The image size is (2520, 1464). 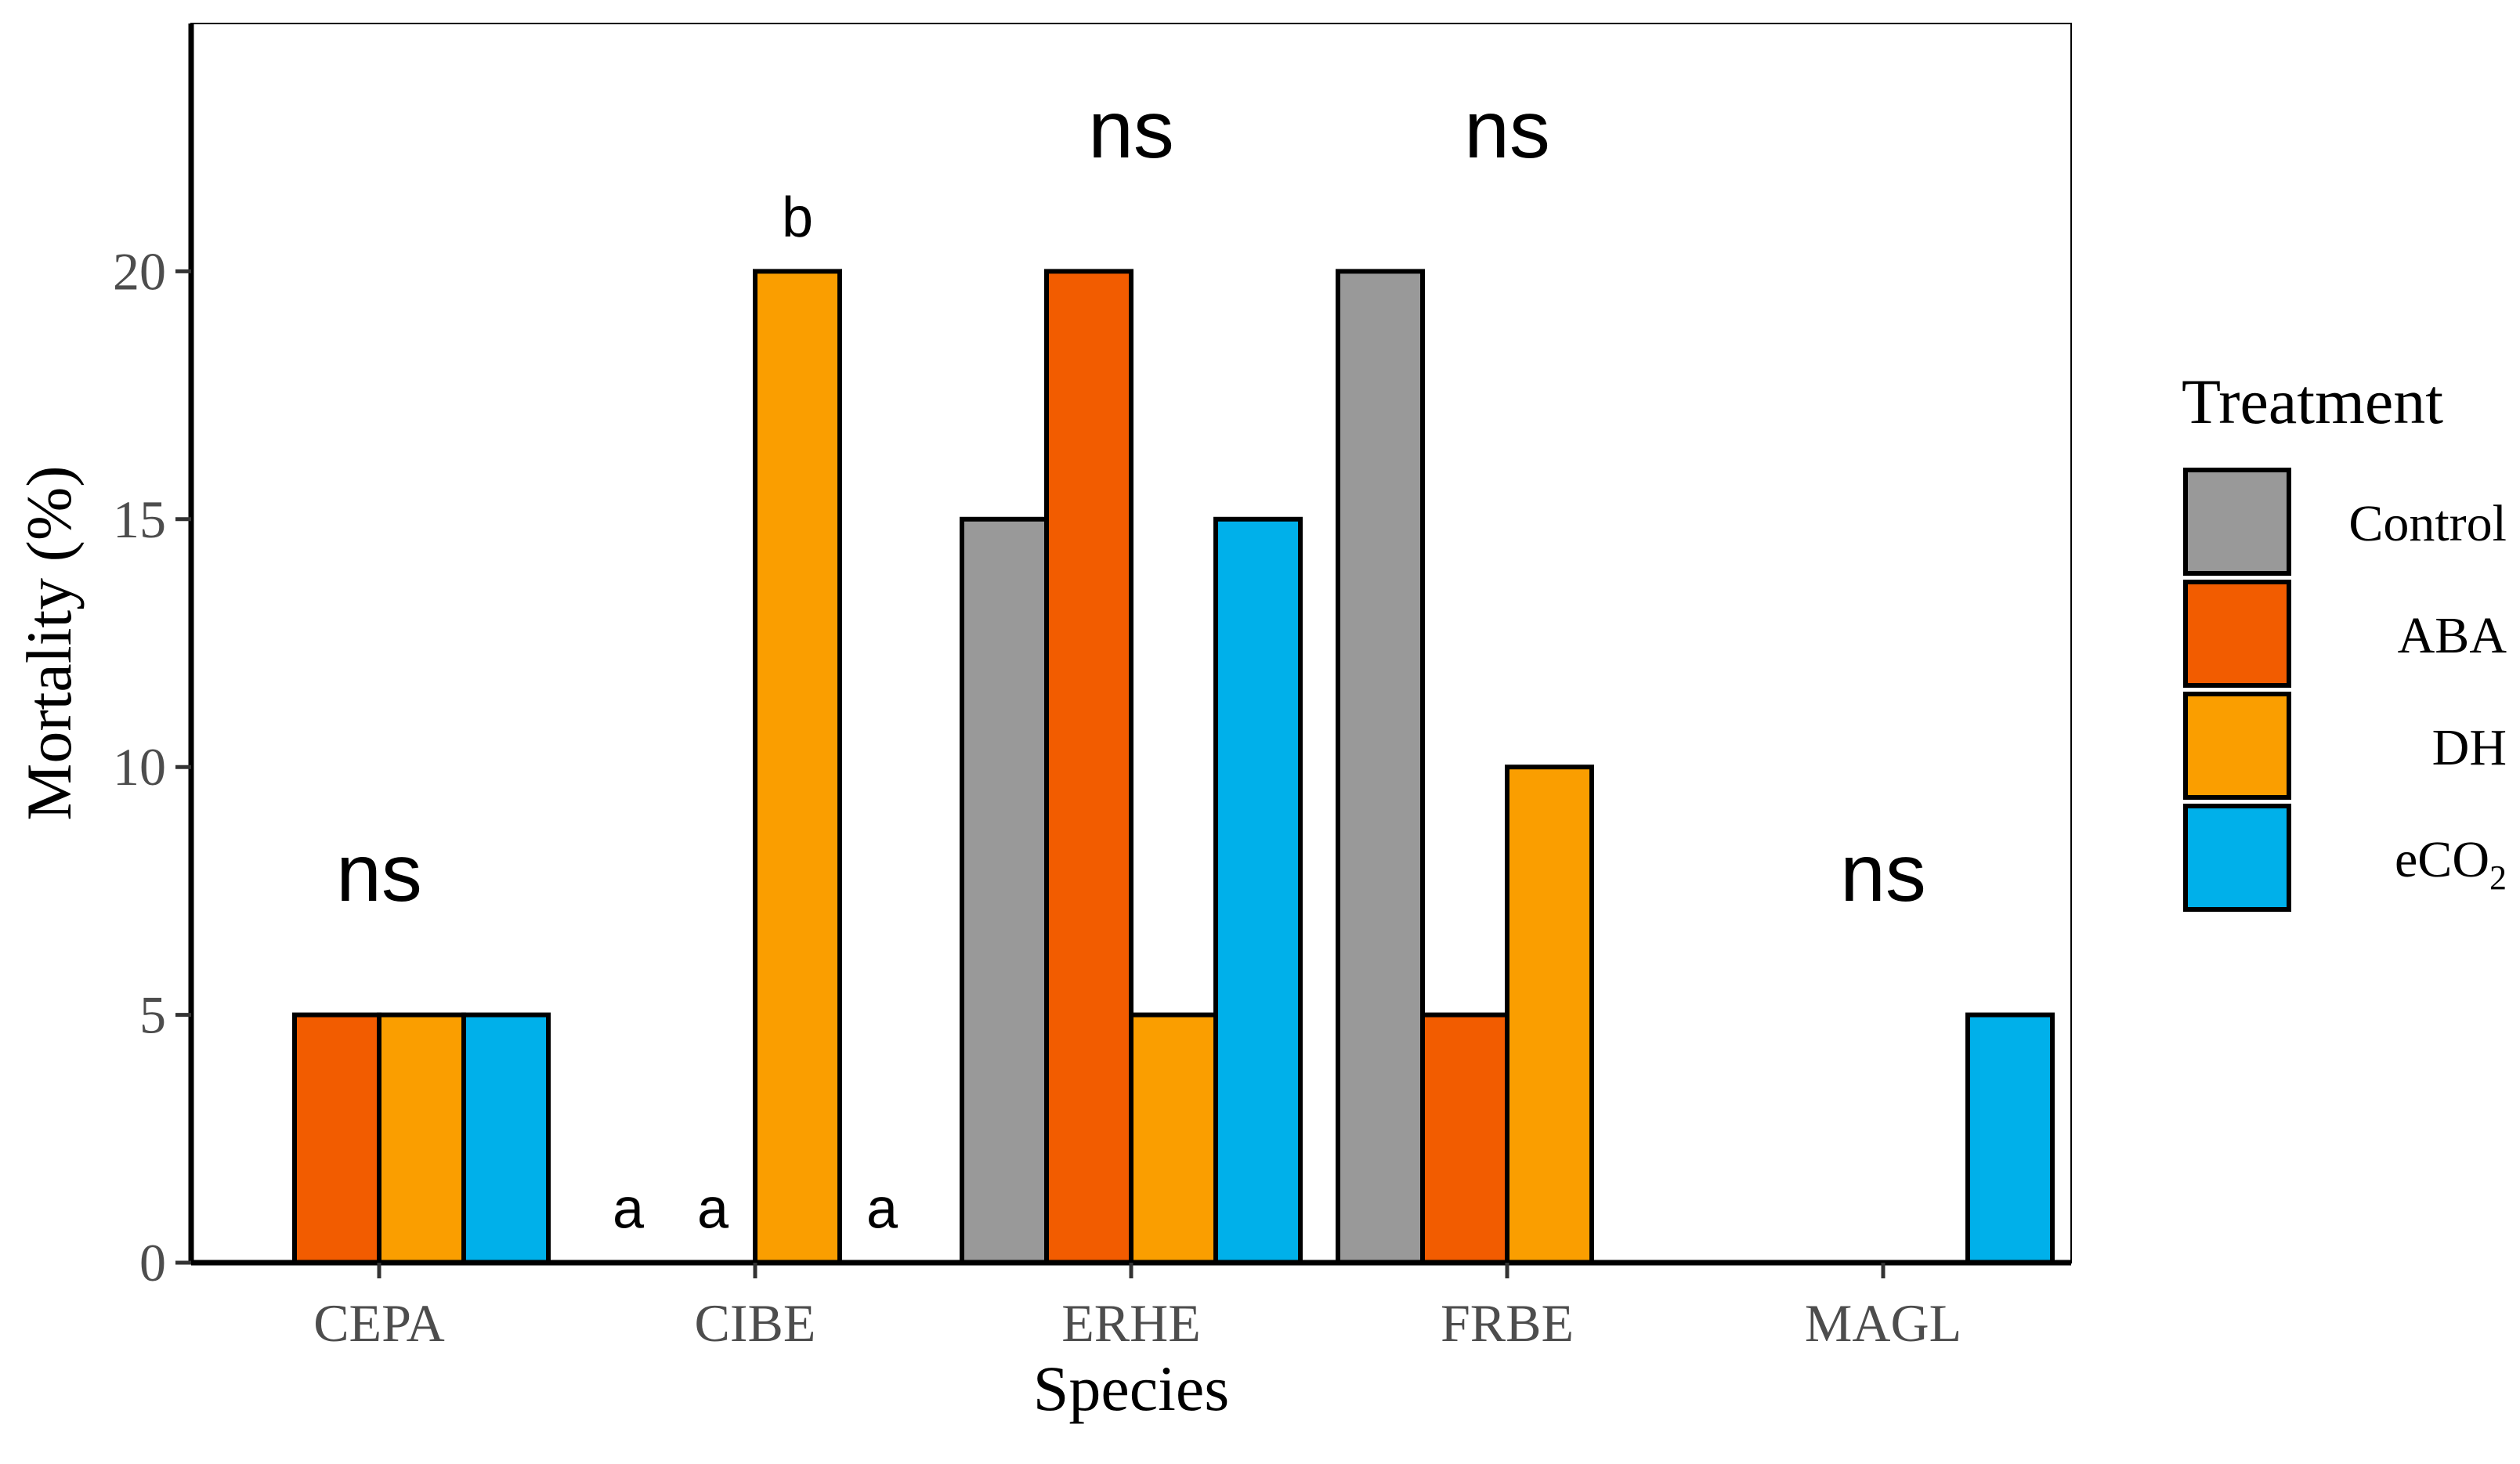 I want to click on legend-key-aba, so click(x=2237, y=634).